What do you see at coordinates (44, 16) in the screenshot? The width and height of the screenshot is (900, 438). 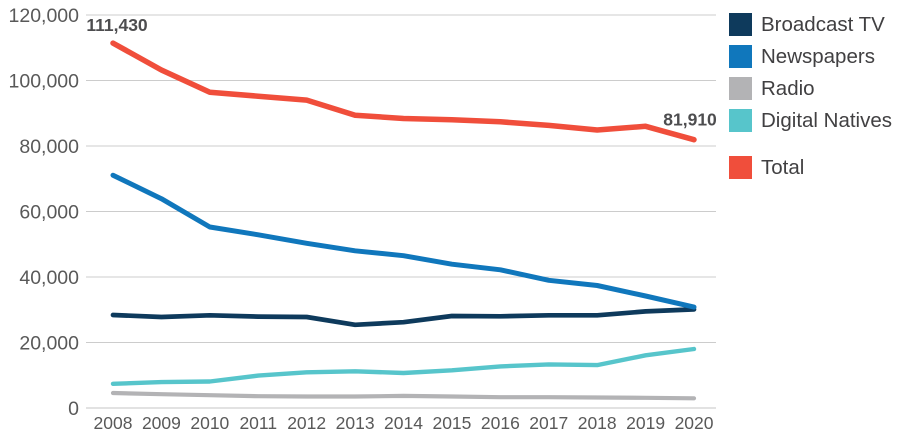 I see `y-axis-tick-label: 120,000` at bounding box center [44, 16].